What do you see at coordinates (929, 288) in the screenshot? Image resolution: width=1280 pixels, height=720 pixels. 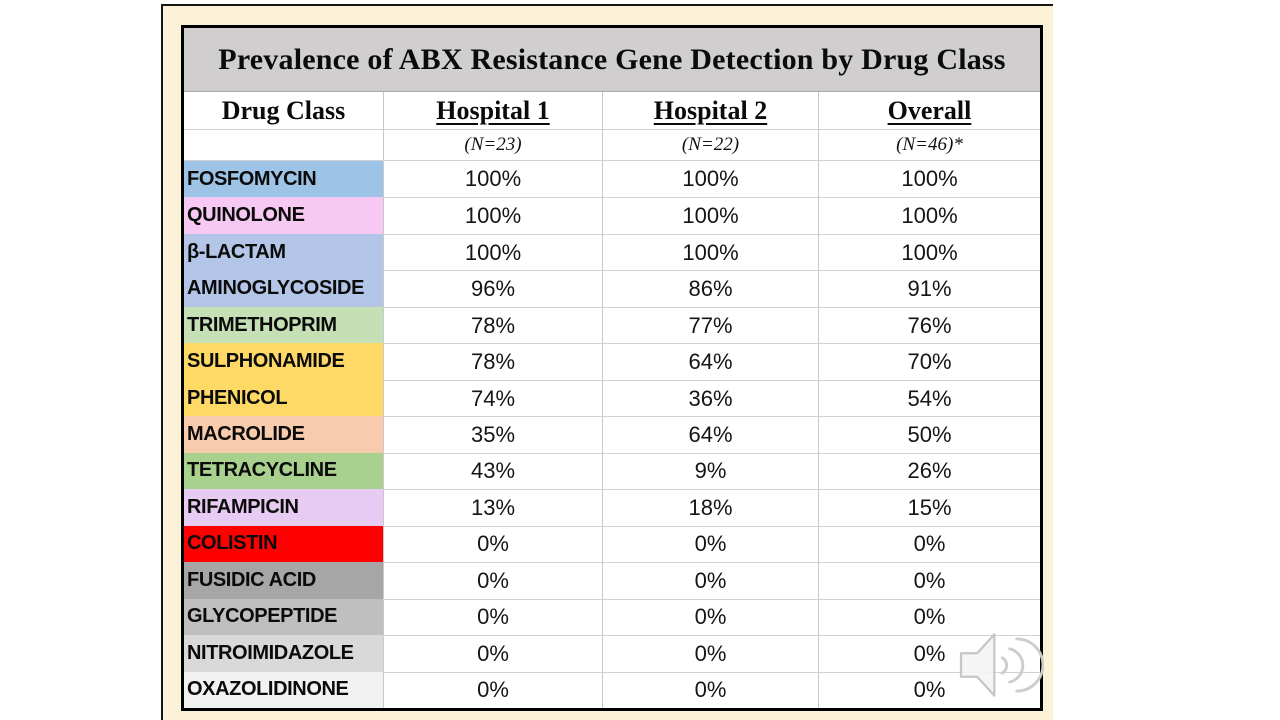 I see `value-cell: 91%` at bounding box center [929, 288].